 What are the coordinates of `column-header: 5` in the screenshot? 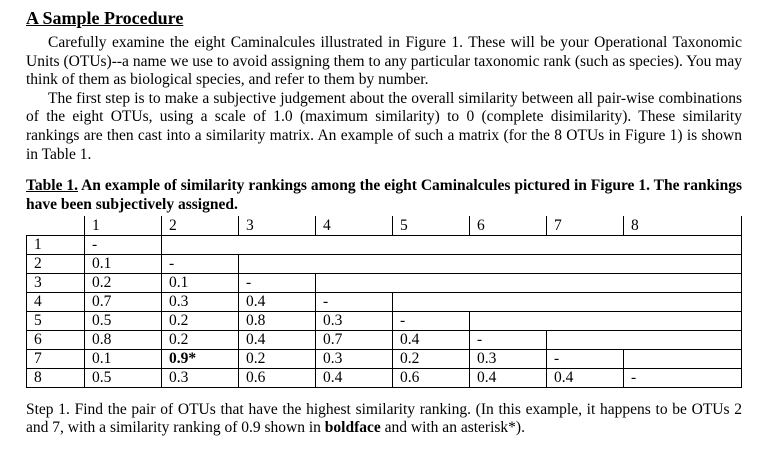 It's located at (431, 226).